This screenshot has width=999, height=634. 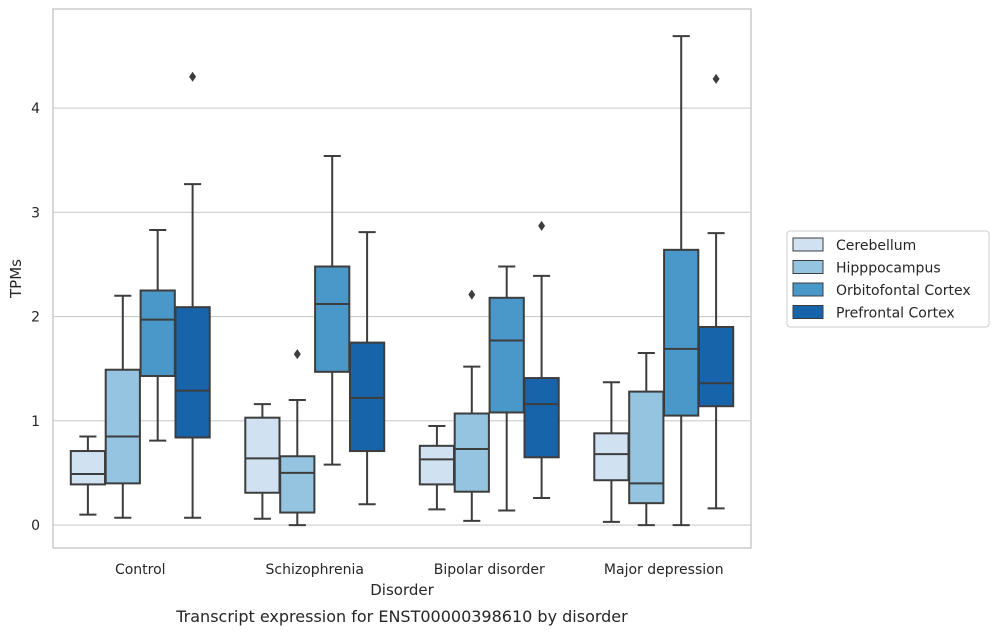 What do you see at coordinates (541, 359) in the screenshot?
I see `box-prefrontal-cortex-bipolar-disorder` at bounding box center [541, 359].